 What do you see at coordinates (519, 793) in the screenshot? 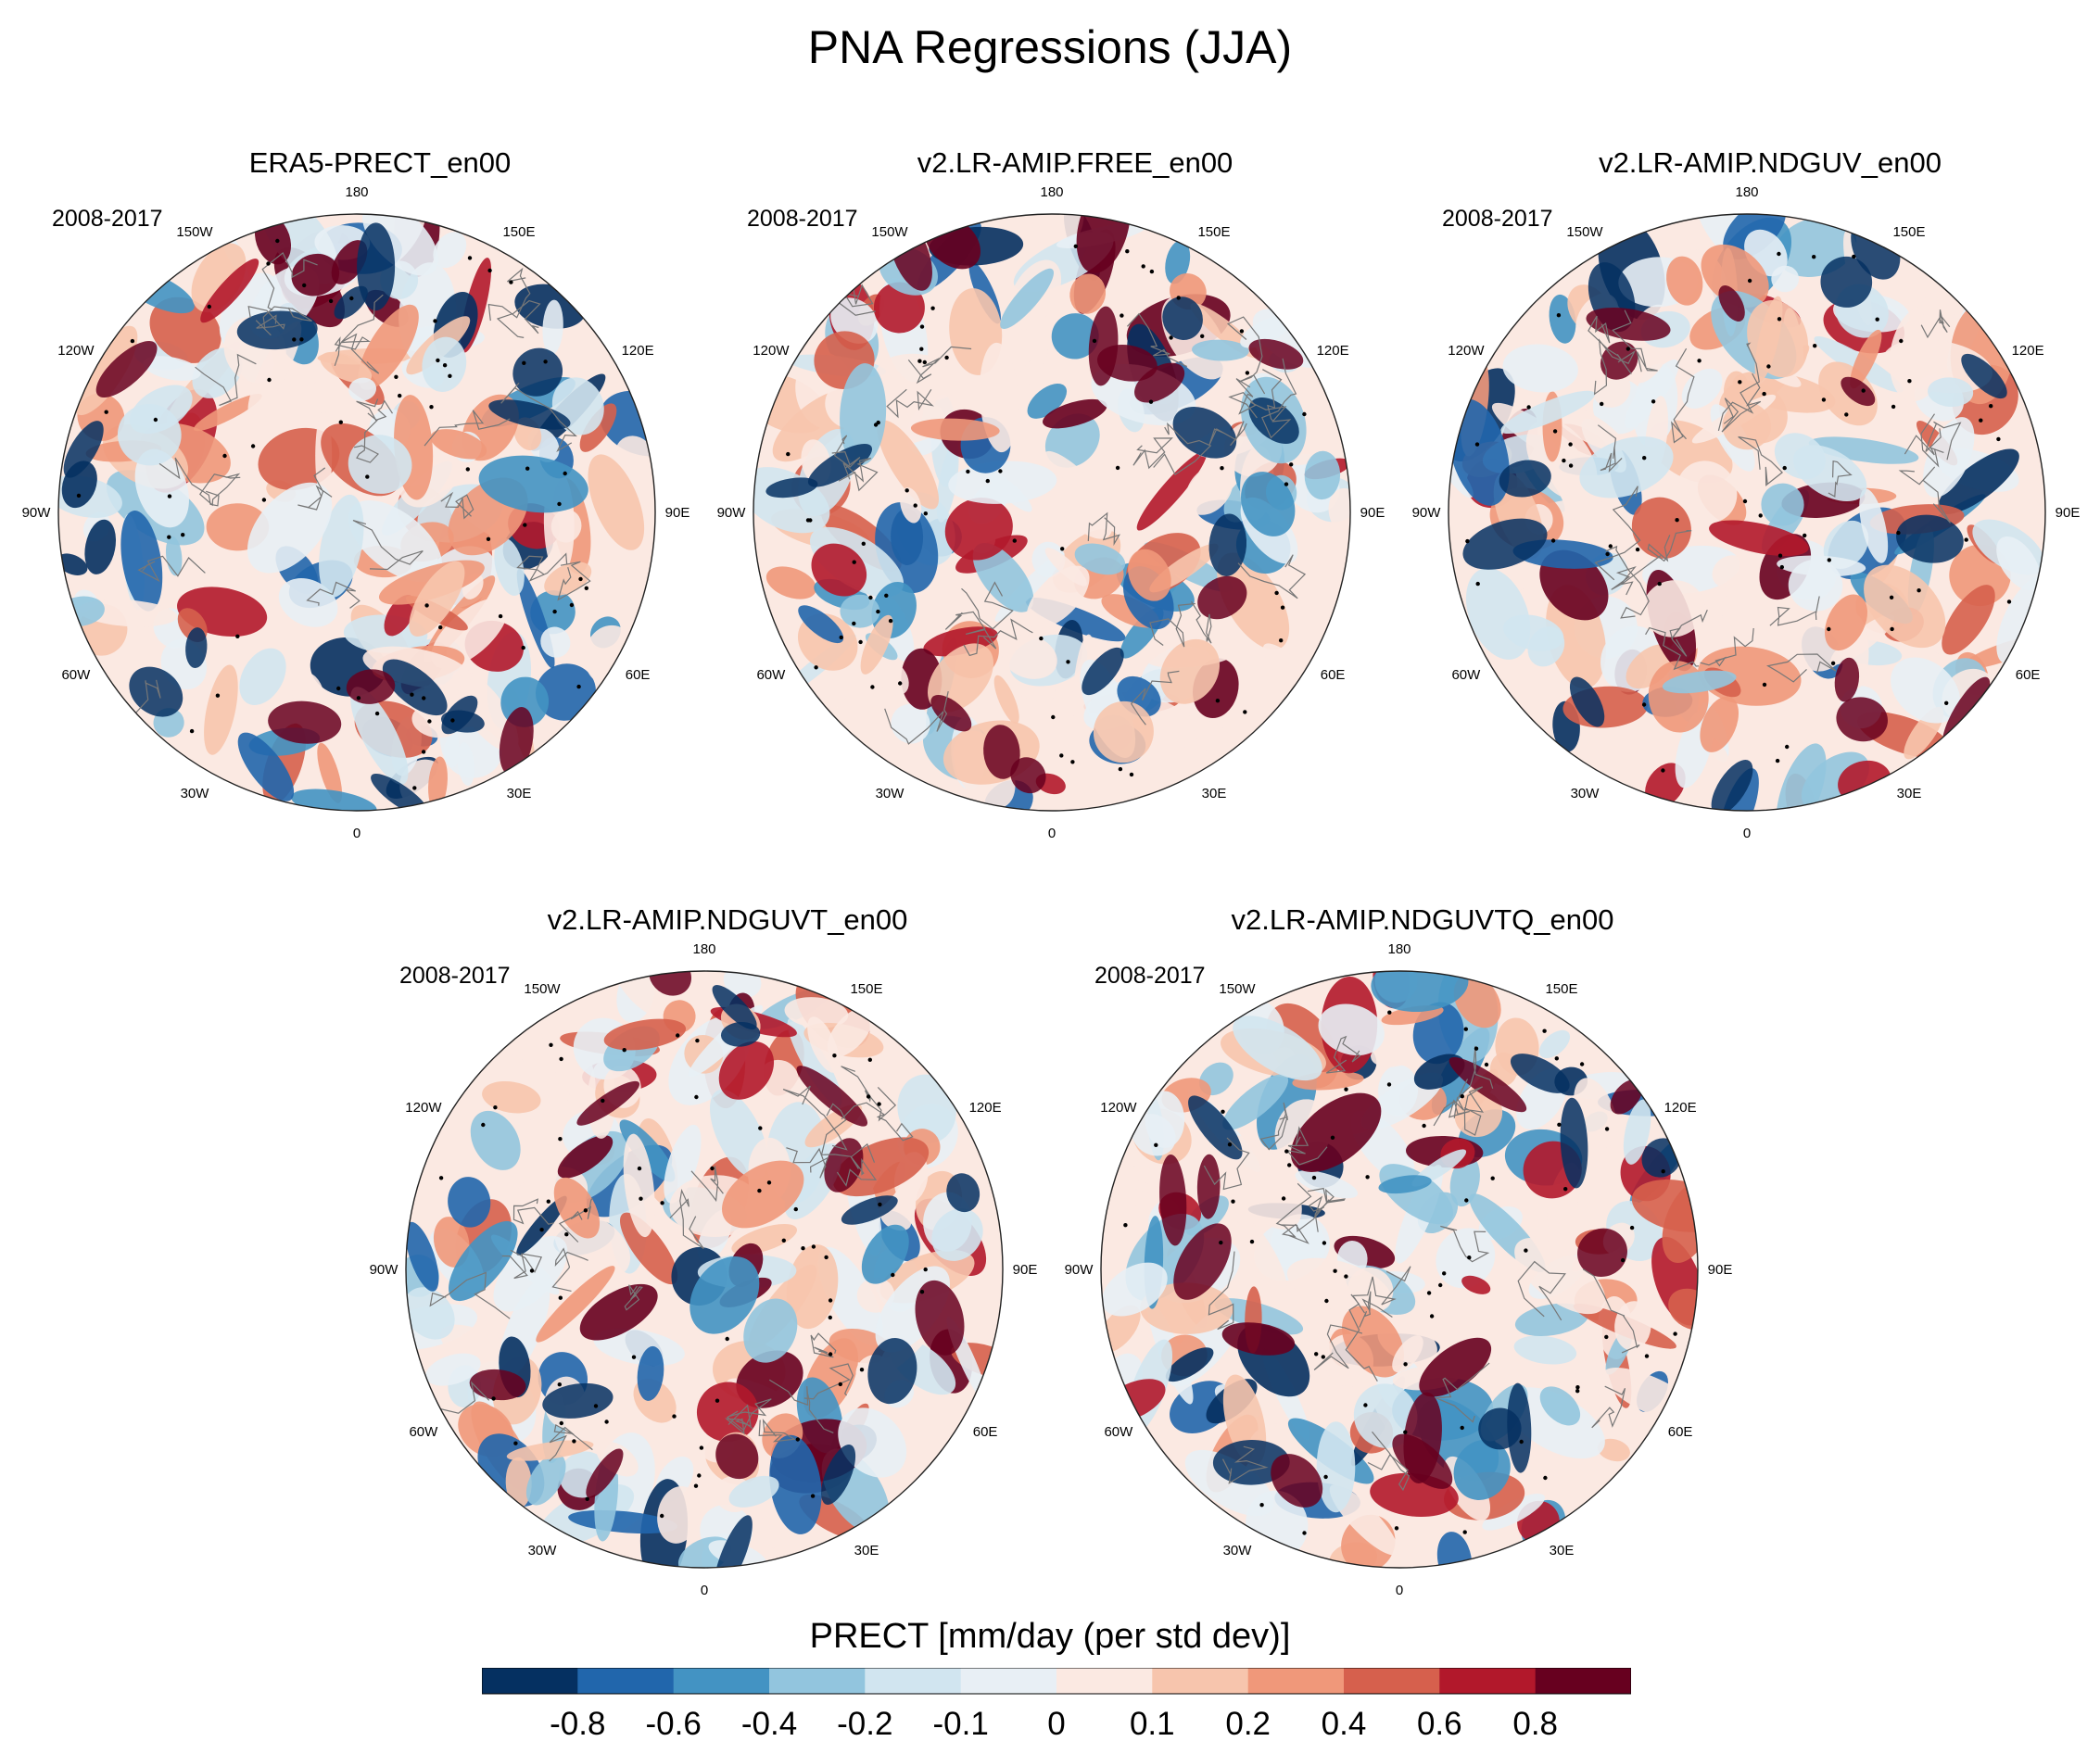
I see `longitude-label: 30E` at bounding box center [519, 793].